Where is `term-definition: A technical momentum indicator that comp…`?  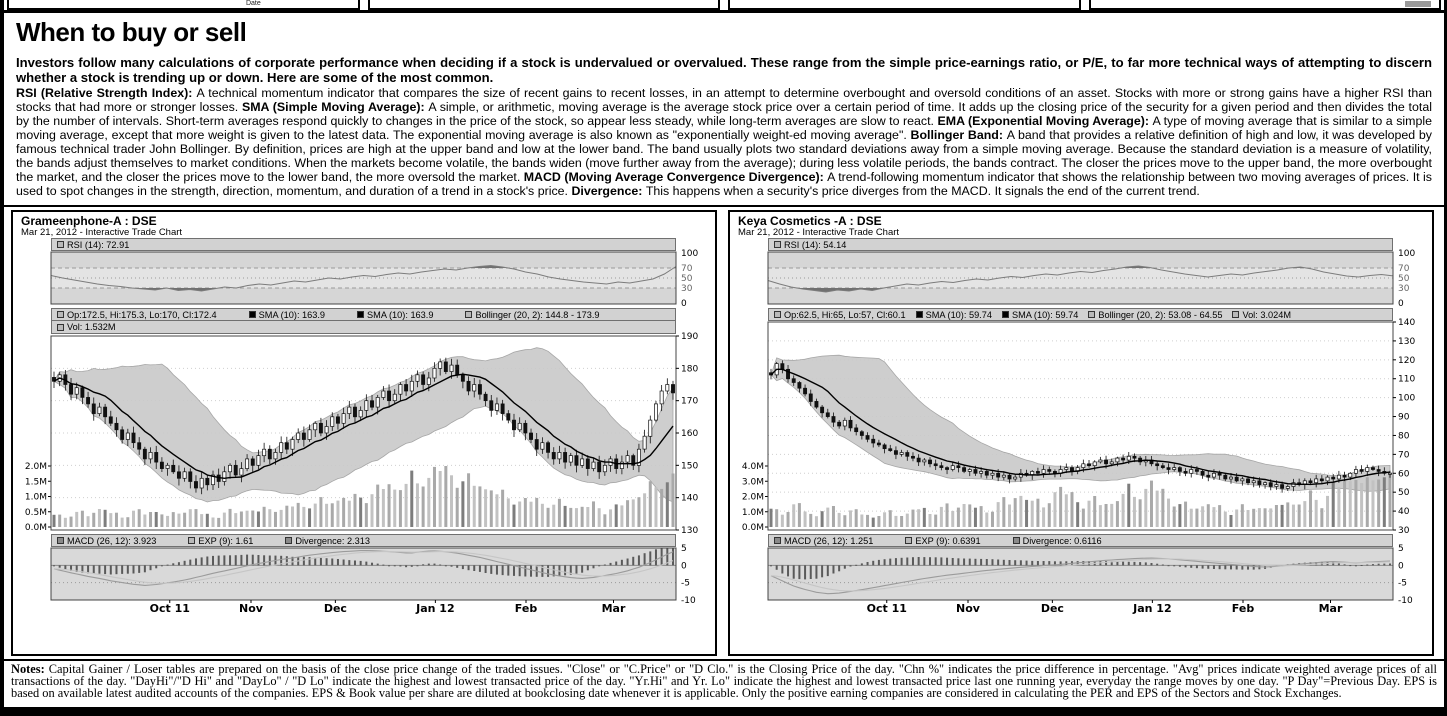
term-definition: A technical momentum indicator that comp… is located at coordinates (724, 100).